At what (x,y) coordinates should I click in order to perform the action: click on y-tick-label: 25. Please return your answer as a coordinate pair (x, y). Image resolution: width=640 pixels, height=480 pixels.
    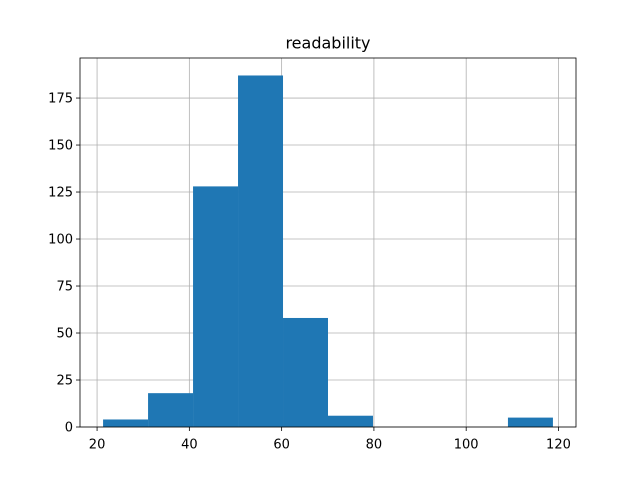
    Looking at the image, I should click on (64, 381).